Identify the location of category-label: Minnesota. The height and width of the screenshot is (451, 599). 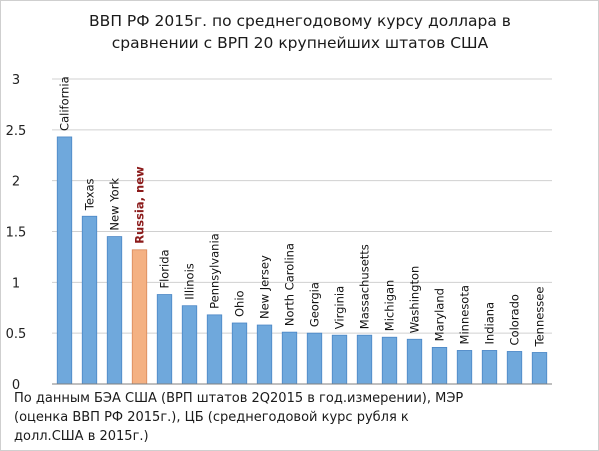
(465, 314).